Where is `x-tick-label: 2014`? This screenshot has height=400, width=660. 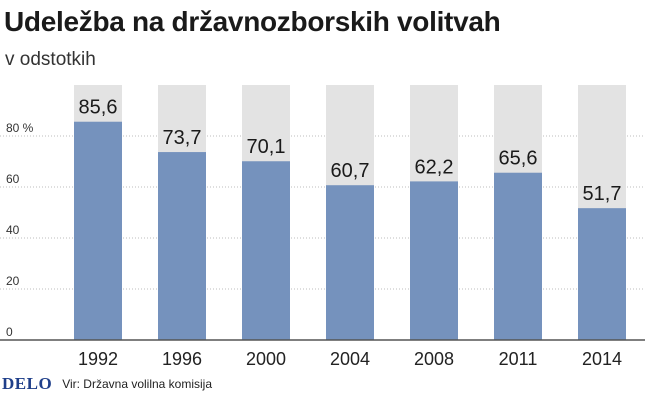 x-tick-label: 2014 is located at coordinates (602, 359).